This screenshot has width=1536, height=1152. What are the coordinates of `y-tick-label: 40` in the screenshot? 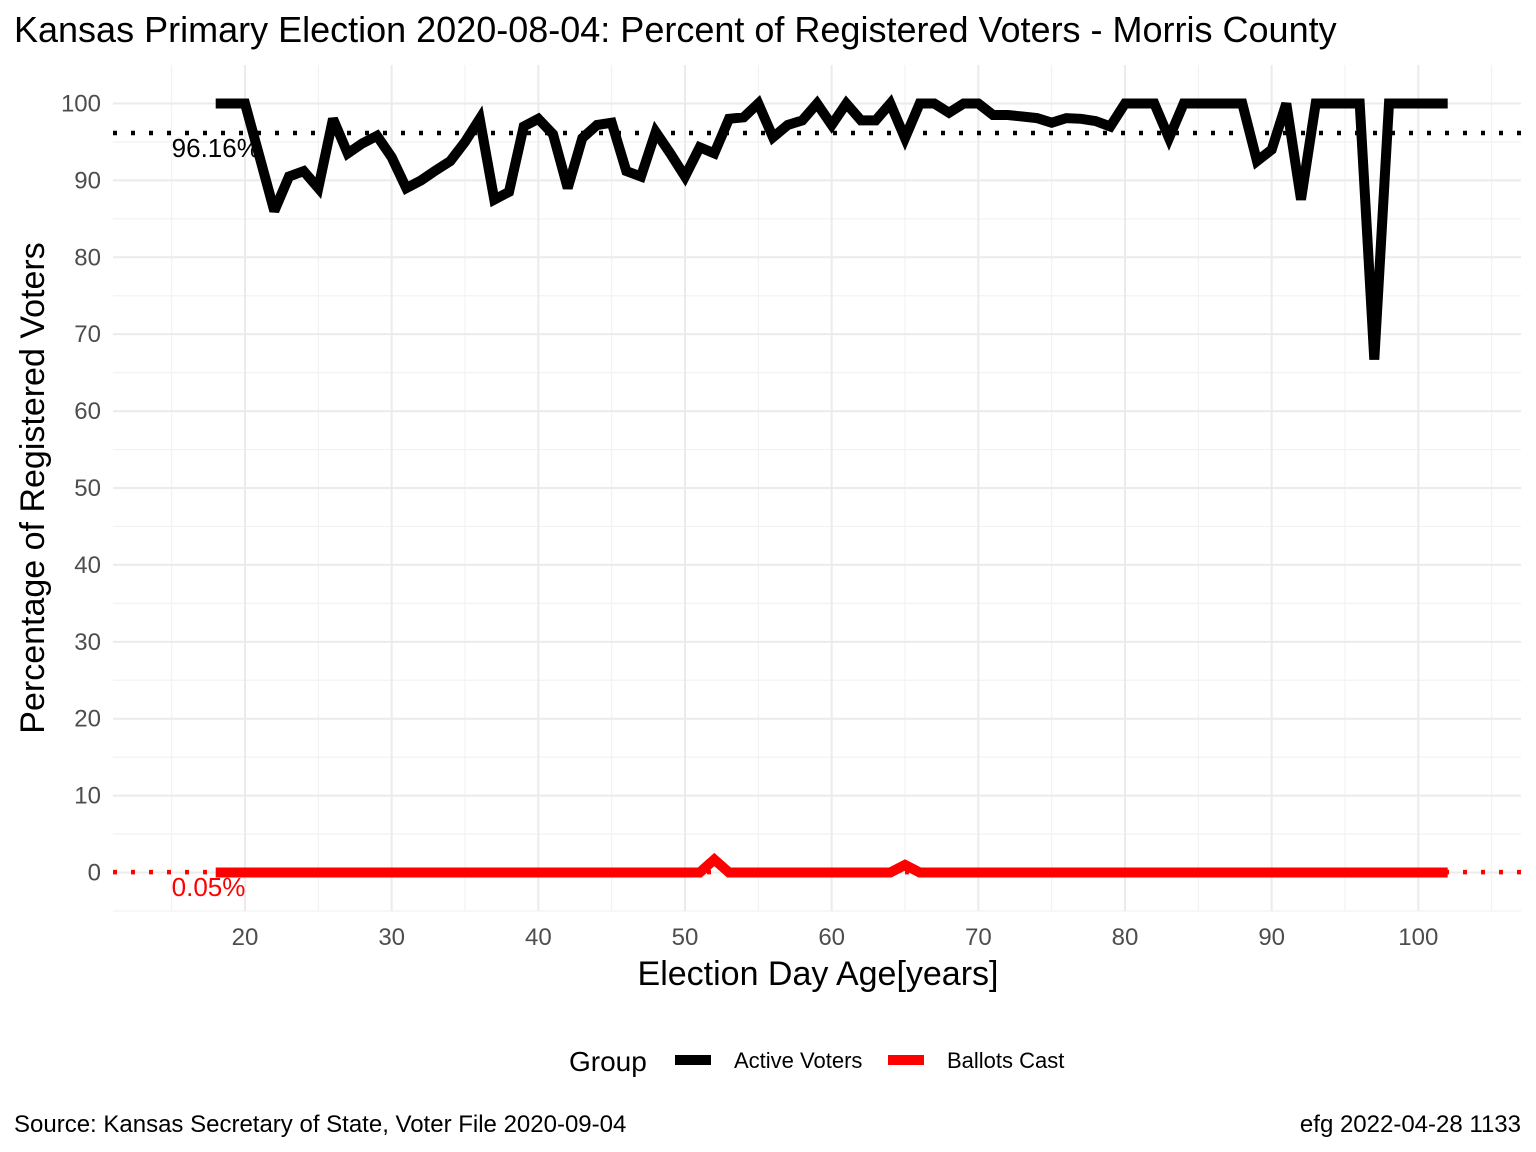 It's located at (87, 565).